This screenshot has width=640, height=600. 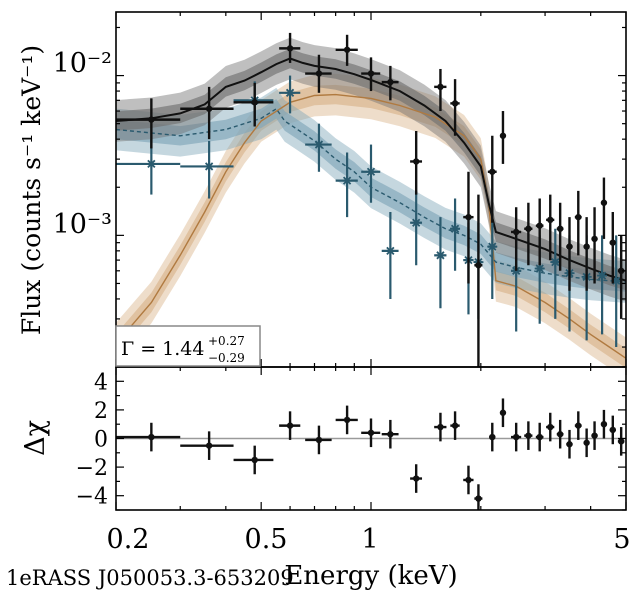 I want to click on xtick-label-0.2: 0.2, so click(x=128, y=539).